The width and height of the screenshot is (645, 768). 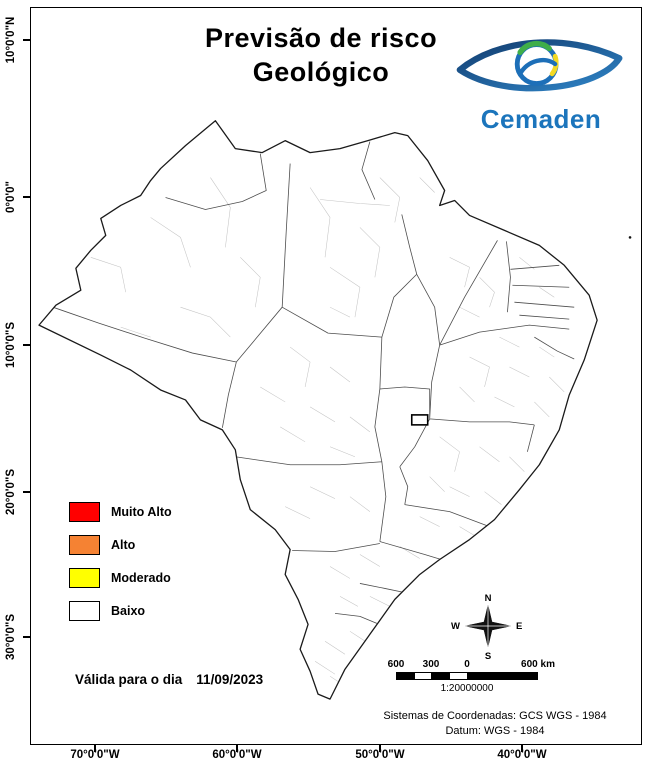 I want to click on compass-rose: N S W E, so click(x=486, y=627).